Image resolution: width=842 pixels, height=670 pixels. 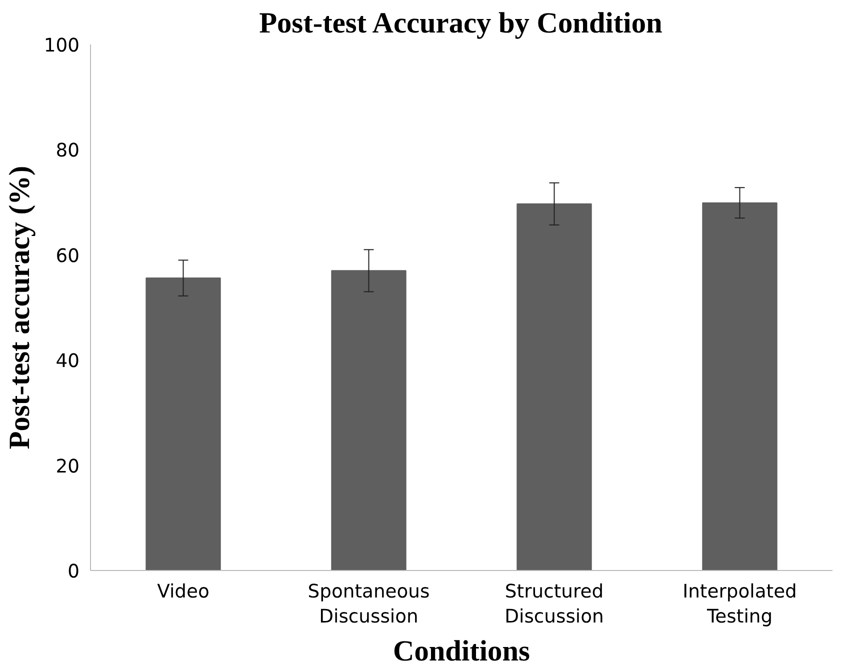 I want to click on chart-title: Post-test Accuracy by Condition, so click(x=460, y=24).